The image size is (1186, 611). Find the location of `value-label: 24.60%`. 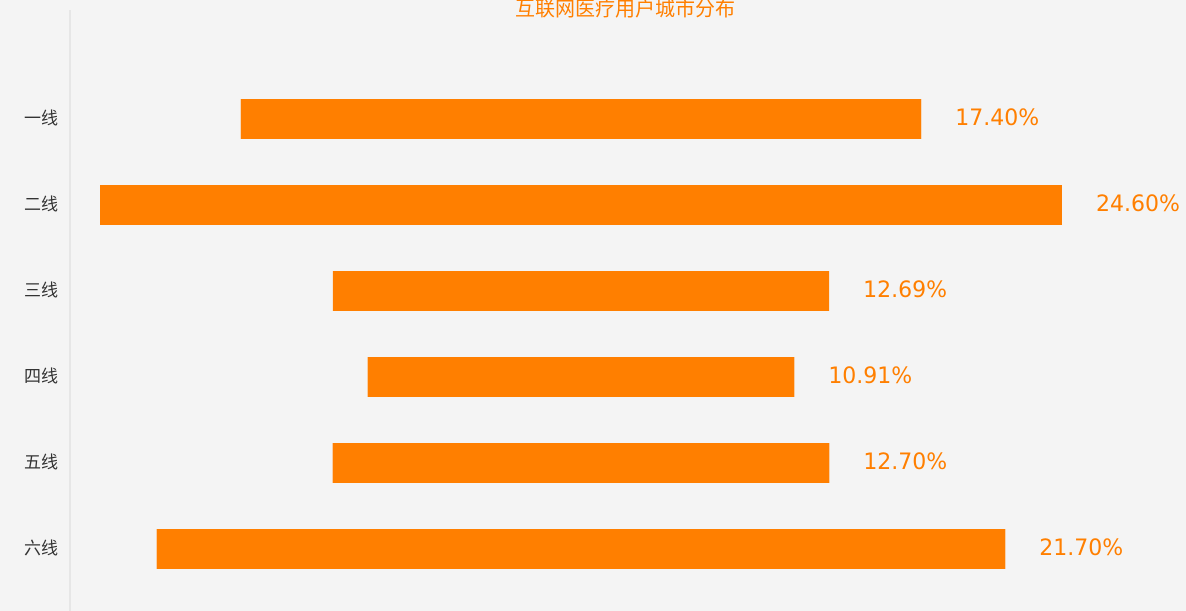

value-label: 24.60% is located at coordinates (1138, 204).